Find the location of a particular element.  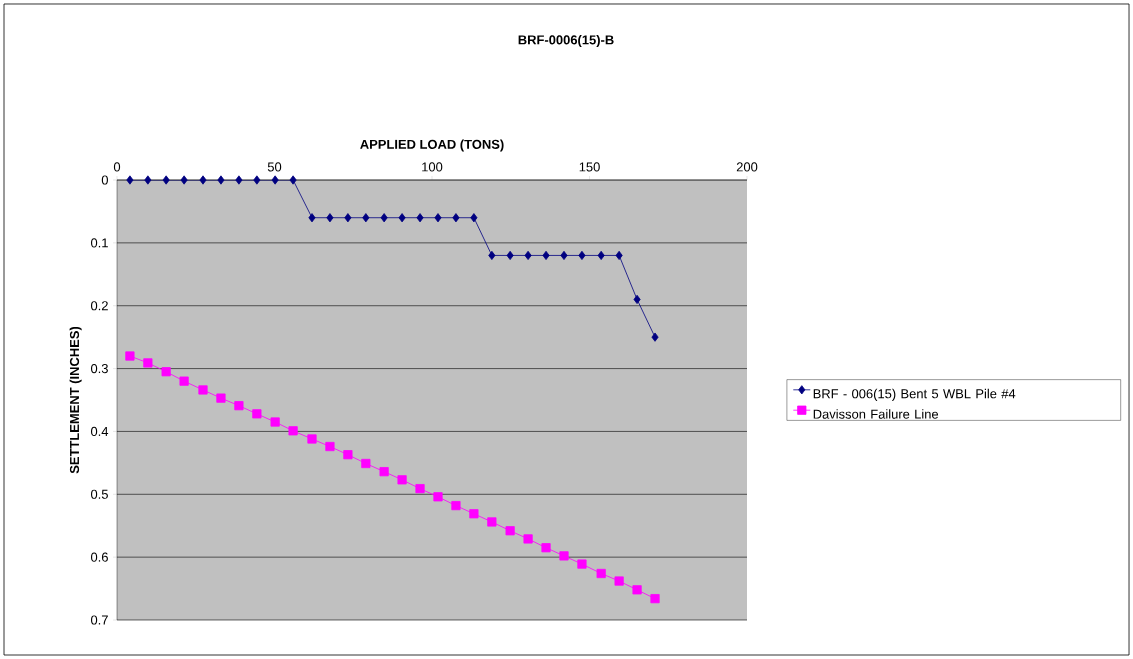

x-tick-label: 0 is located at coordinates (117, 167).